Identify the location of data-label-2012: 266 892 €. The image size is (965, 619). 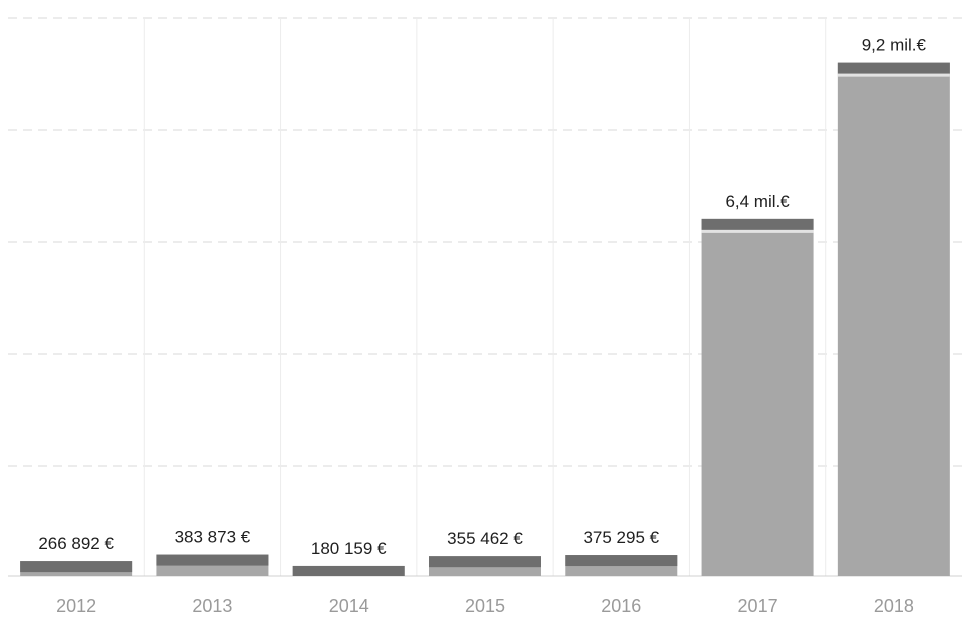
(76, 543).